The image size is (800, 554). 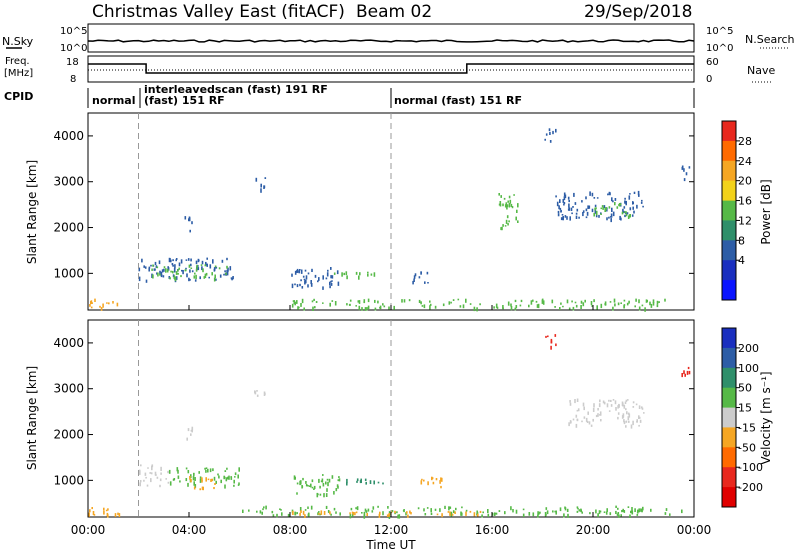 What do you see at coordinates (189, 530) in the screenshot?
I see `xtick-label: 04:00` at bounding box center [189, 530].